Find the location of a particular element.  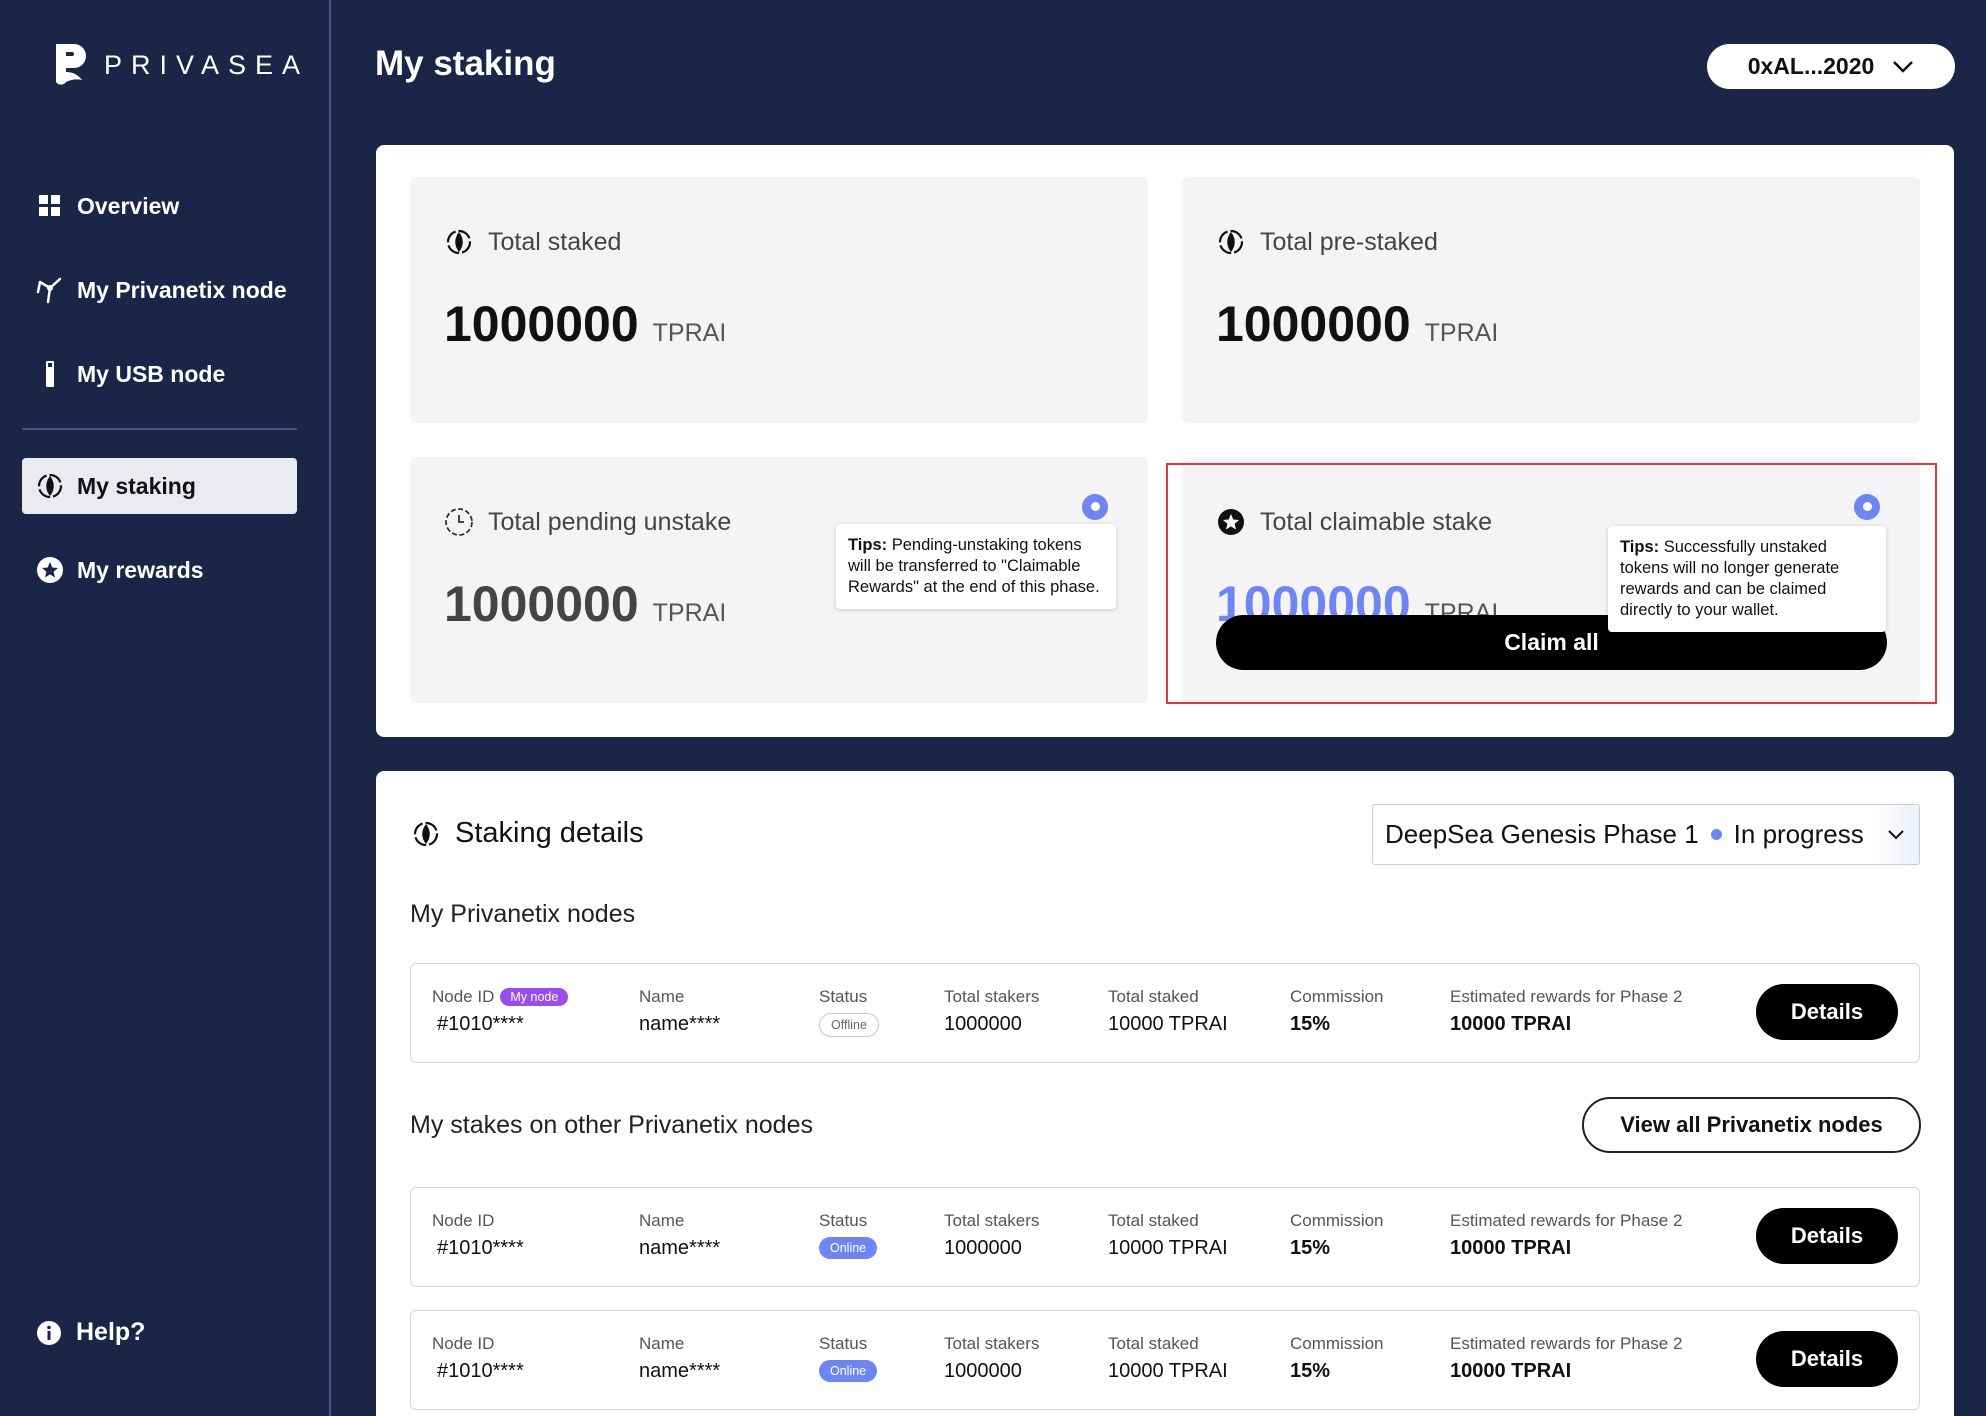

info-icon is located at coordinates (49, 1332).